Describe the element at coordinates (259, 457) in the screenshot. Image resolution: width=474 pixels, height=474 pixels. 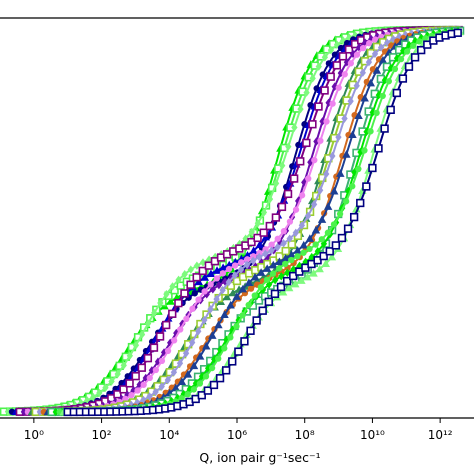
I see `x-axis-label: Q, ion pair g⁻¹sec⁻¹` at that location.